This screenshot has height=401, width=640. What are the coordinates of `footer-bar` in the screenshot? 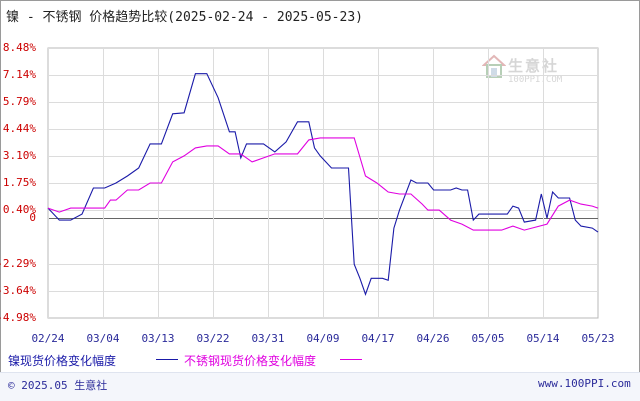 It's located at (320, 386).